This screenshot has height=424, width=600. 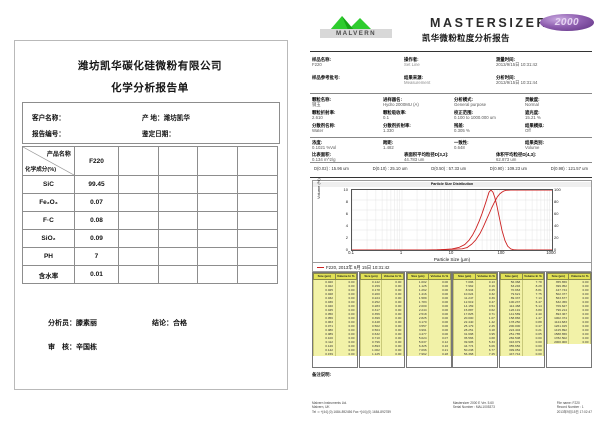 I want to click on data-table-row: 0.224 0.00, so click(x=381, y=298).